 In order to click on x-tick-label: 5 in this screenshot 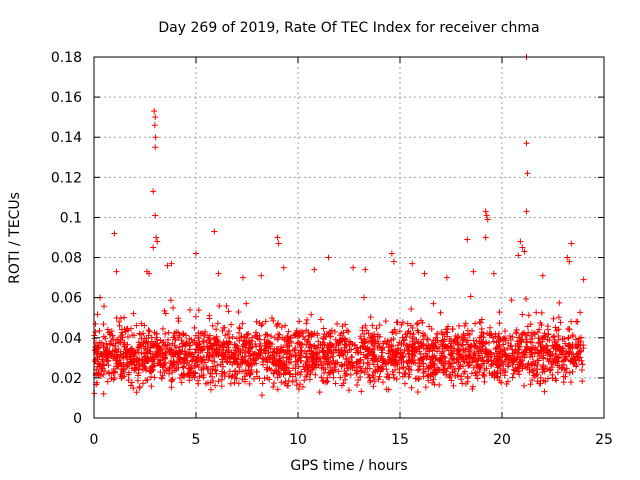, I will do `click(196, 440)`.